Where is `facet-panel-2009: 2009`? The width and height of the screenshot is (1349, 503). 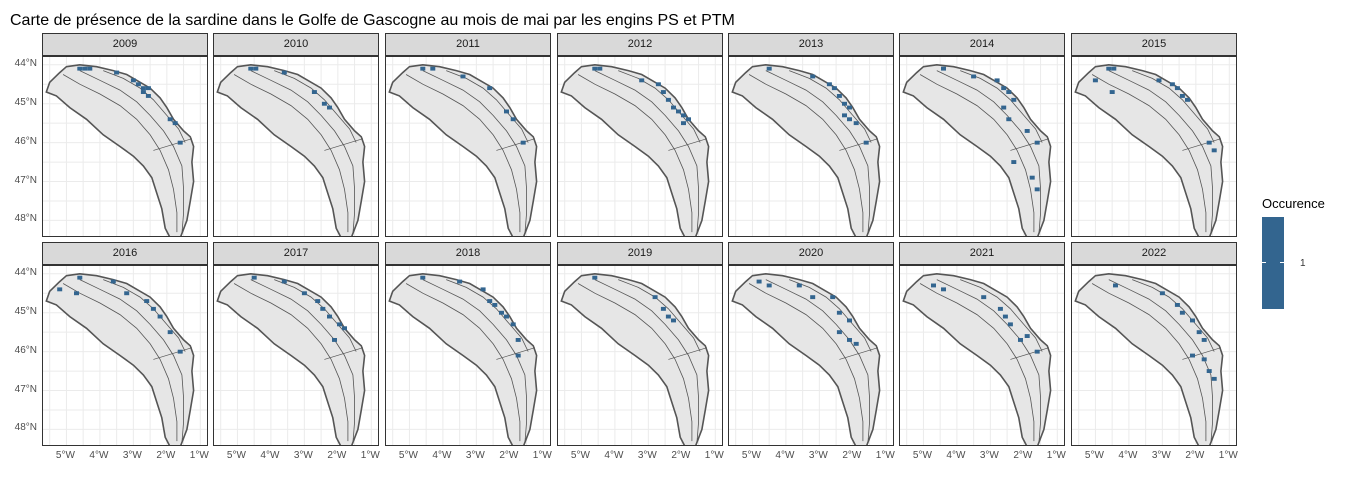 facet-panel-2009: 2009 is located at coordinates (125, 135).